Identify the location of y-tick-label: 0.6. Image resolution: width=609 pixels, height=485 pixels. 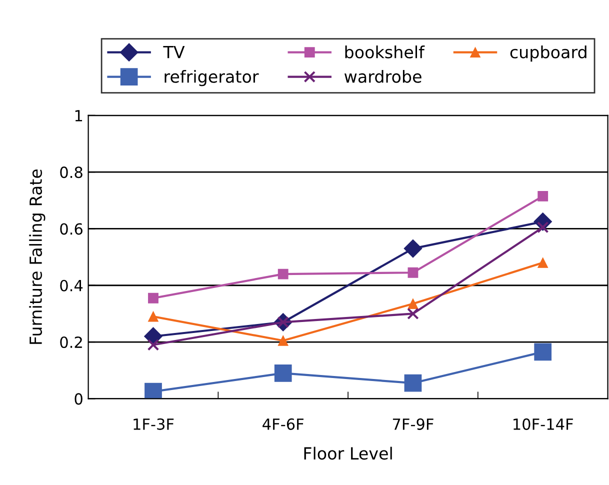
(71, 229).